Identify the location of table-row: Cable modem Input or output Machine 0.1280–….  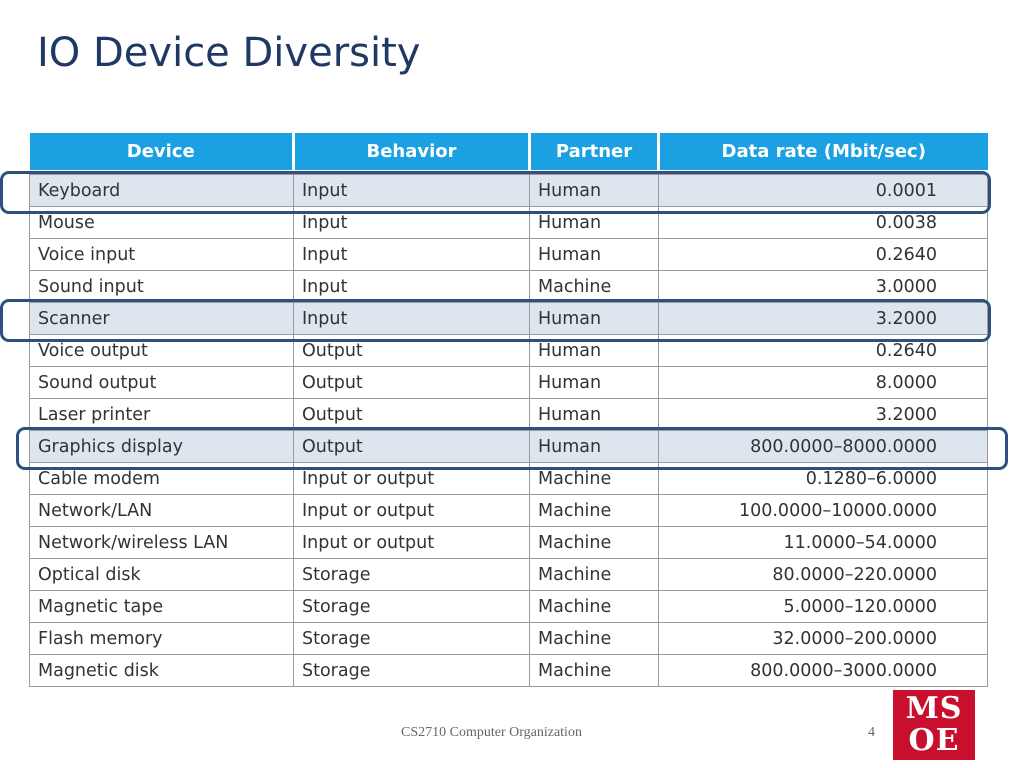
(508, 478).